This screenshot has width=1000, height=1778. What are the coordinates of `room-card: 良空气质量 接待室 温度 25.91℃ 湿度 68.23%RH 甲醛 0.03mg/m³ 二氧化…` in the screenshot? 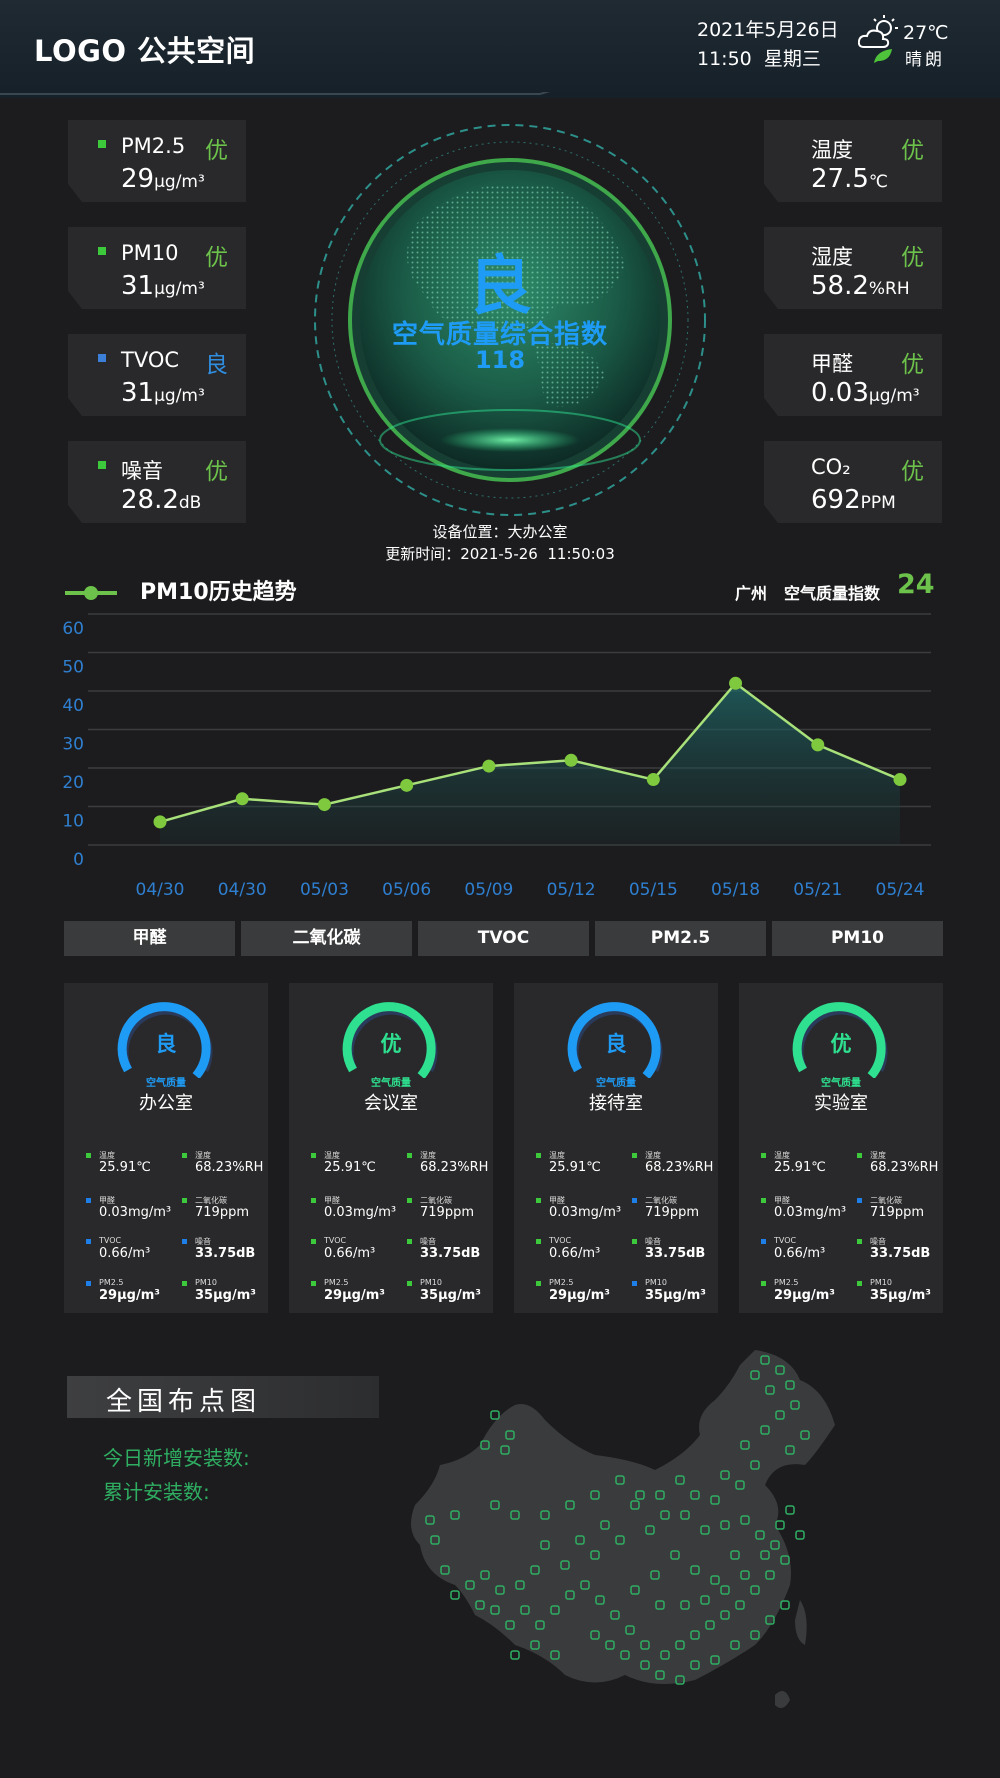 It's located at (616, 1148).